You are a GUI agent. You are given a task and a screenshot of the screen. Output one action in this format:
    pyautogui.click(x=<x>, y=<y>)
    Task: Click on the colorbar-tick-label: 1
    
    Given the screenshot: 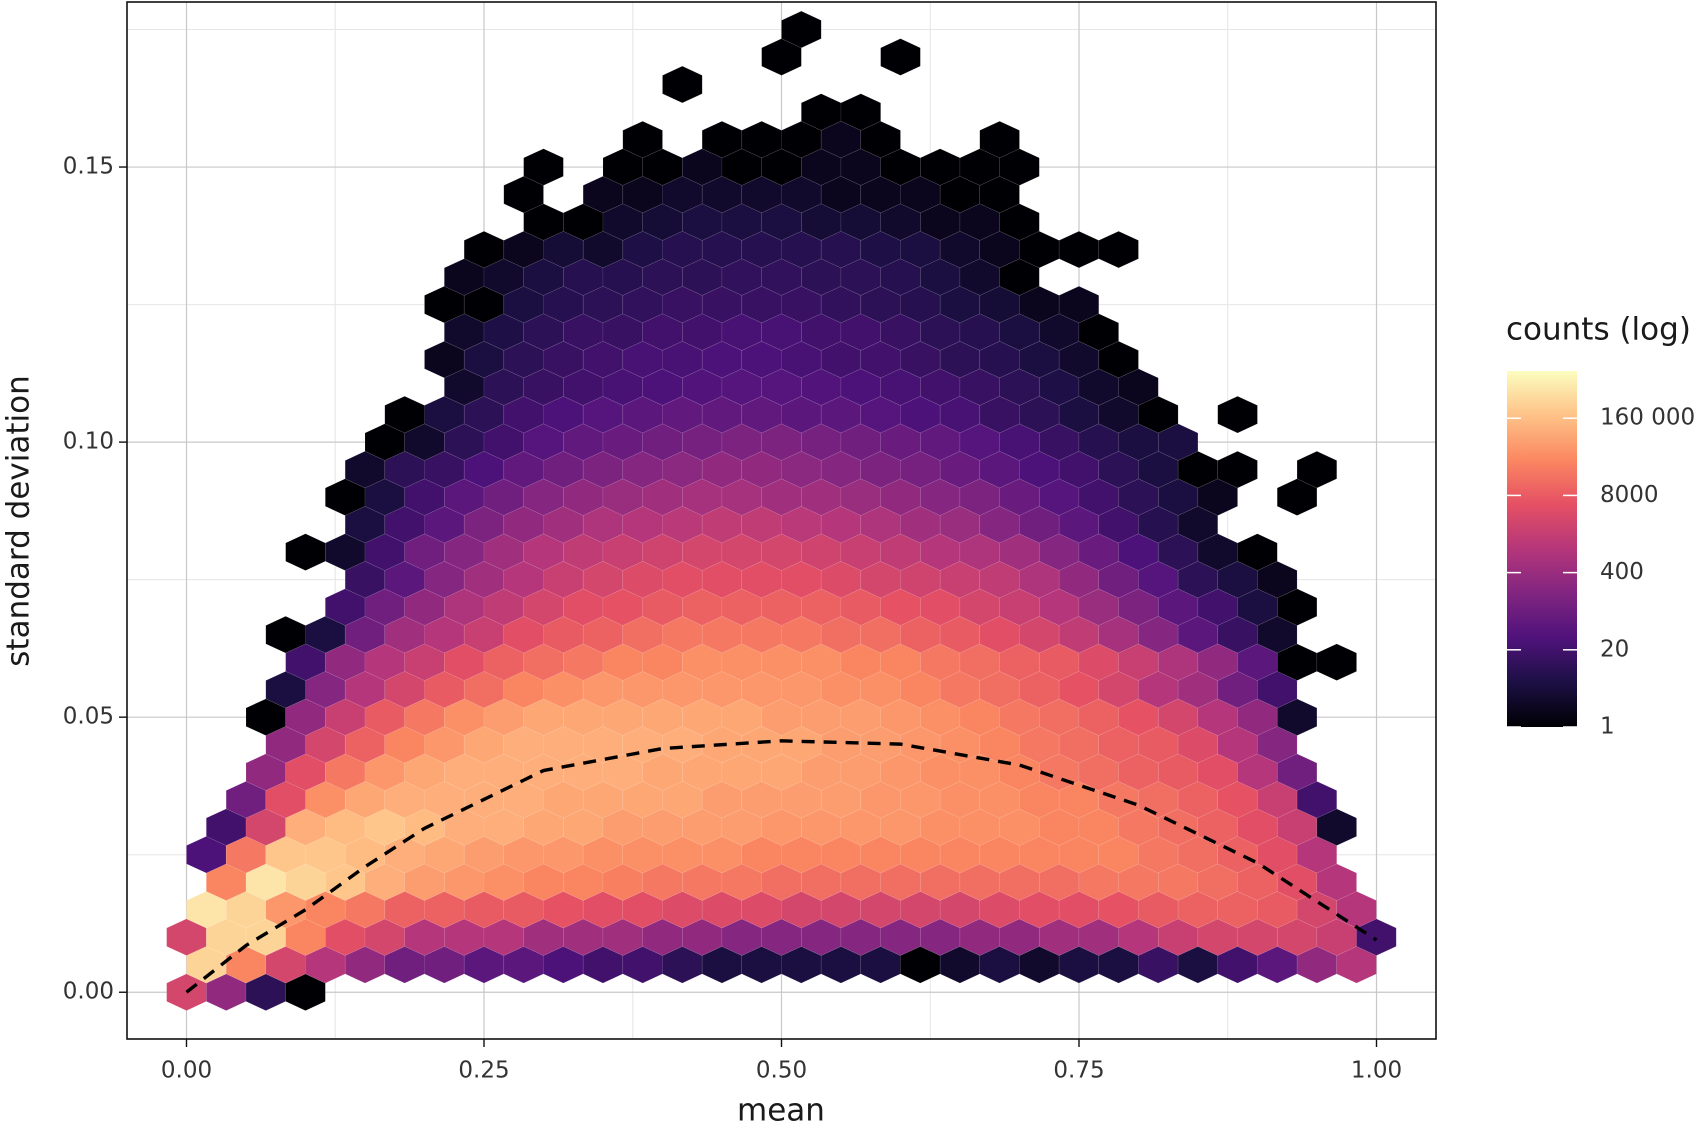 What is the action you would take?
    pyautogui.click(x=1607, y=727)
    